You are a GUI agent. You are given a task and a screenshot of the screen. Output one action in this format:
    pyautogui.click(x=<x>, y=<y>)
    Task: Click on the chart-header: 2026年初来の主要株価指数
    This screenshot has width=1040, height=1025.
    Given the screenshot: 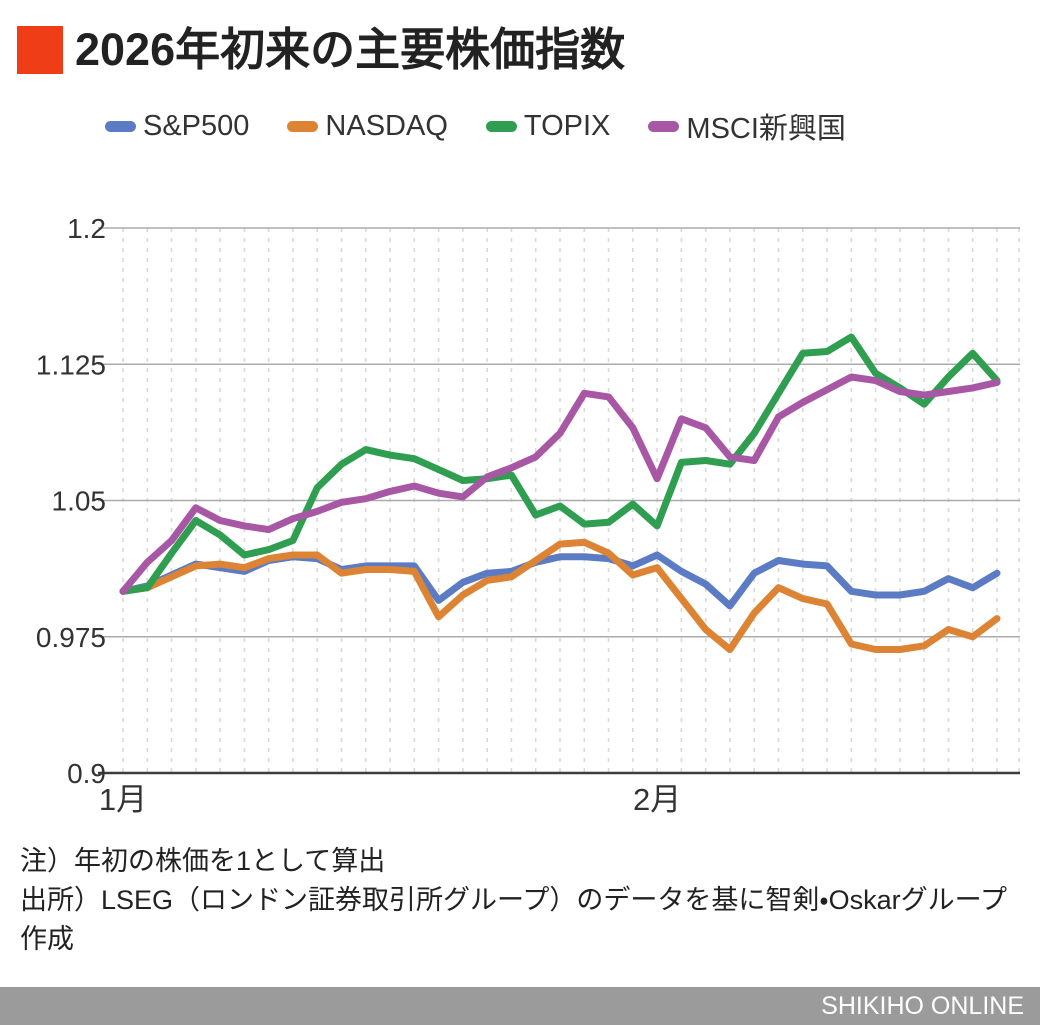 What is the action you would take?
    pyautogui.click(x=321, y=50)
    